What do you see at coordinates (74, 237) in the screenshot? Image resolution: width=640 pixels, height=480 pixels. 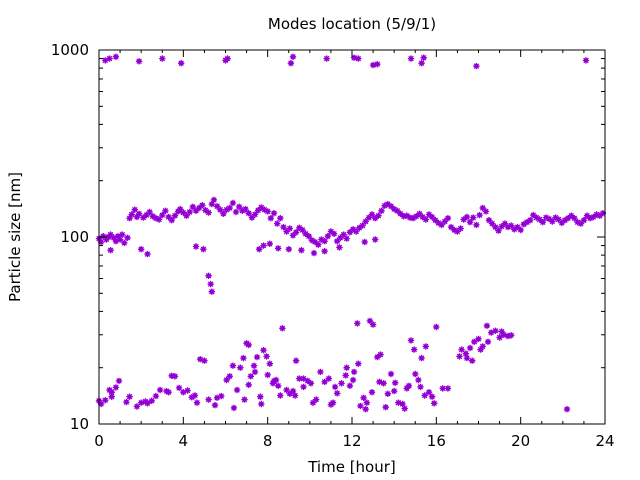 I see `y-tick-label: 100` at bounding box center [74, 237].